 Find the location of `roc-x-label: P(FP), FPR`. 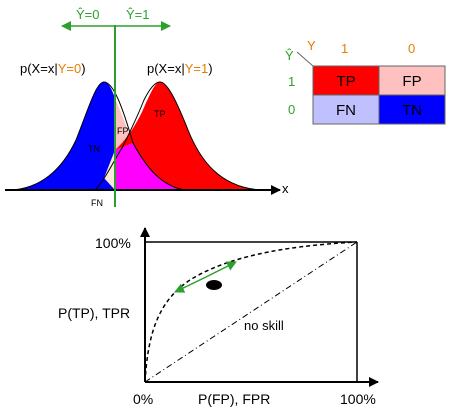

roc-x-label: P(FP), FPR is located at coordinates (234, 399).